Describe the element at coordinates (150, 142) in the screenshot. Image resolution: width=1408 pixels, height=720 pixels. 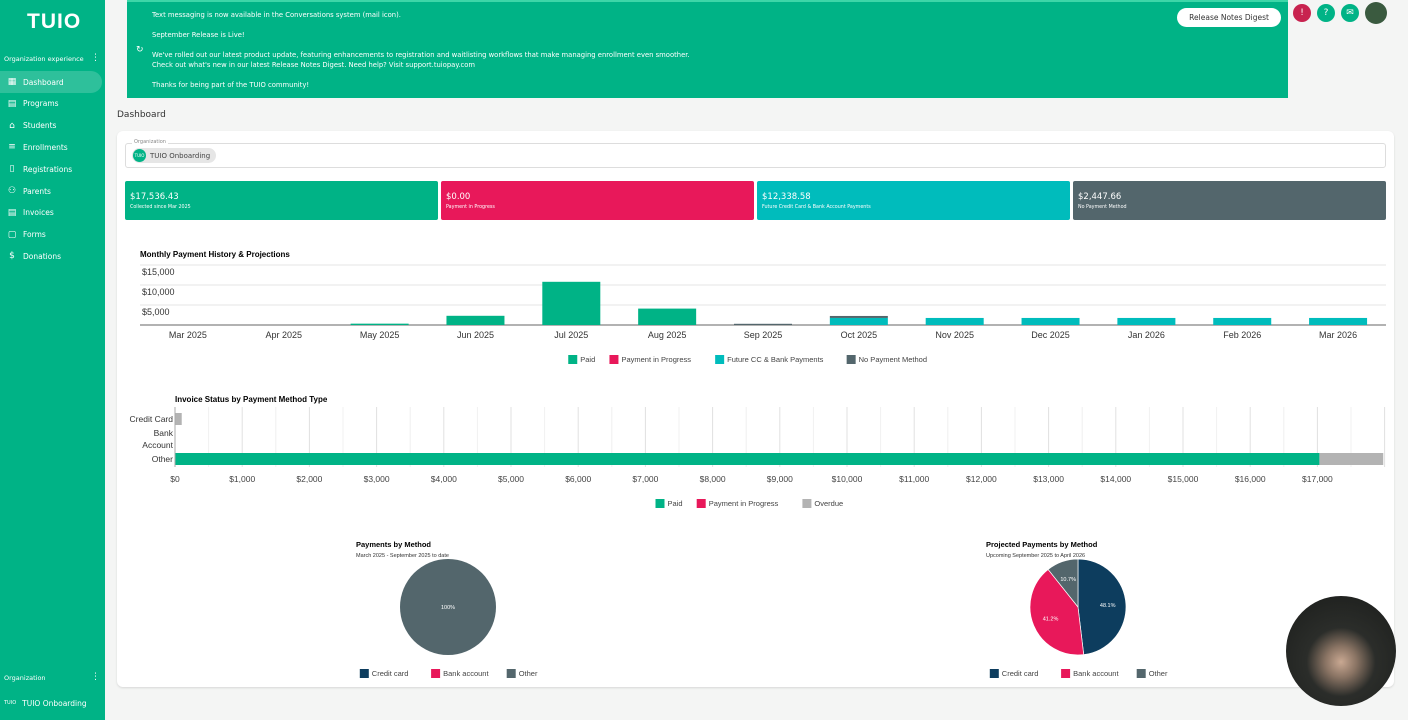
I see `organization-field-label: Organization` at that location.